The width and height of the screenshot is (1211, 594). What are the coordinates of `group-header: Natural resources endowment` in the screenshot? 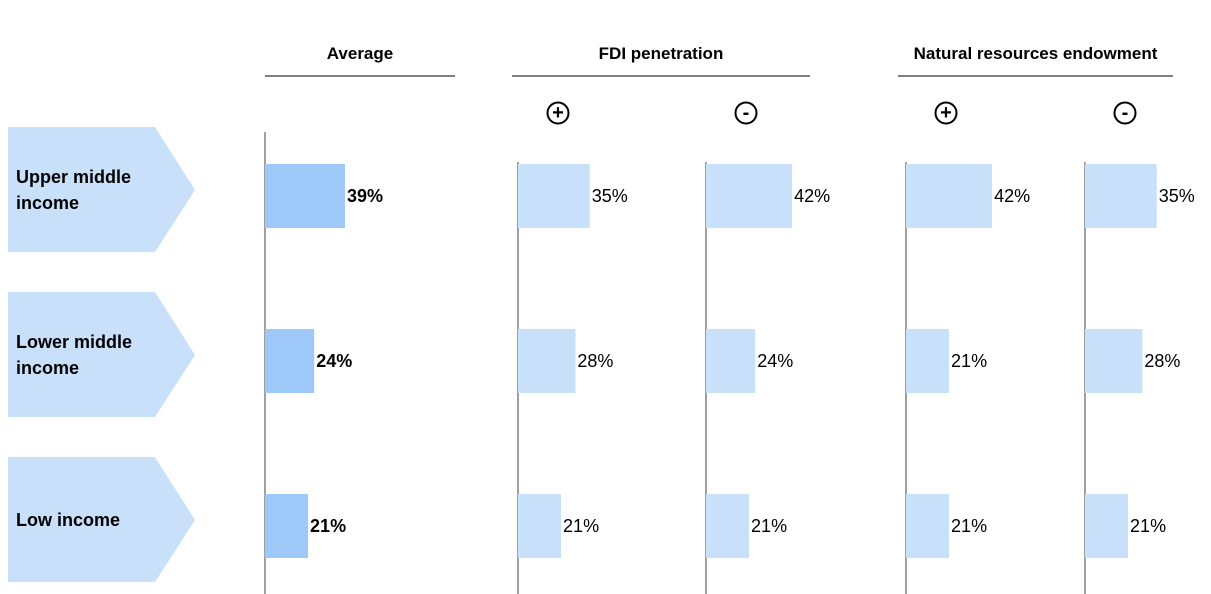 It's located at (1035, 53).